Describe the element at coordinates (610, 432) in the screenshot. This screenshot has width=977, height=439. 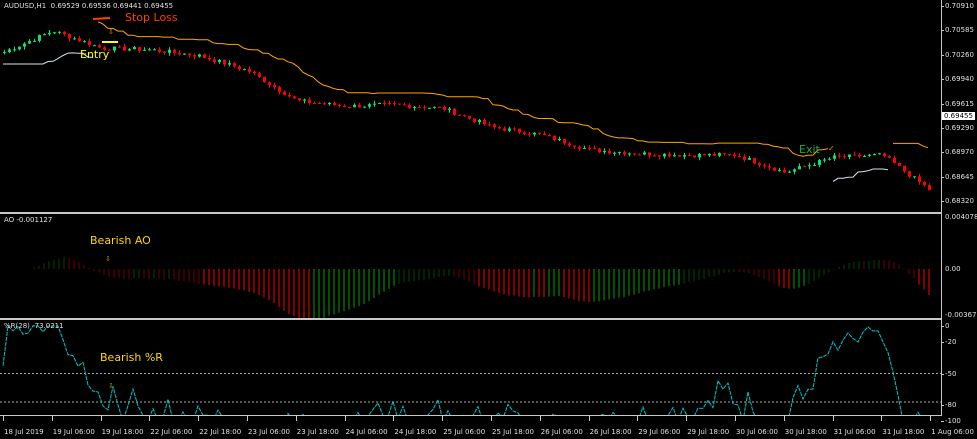
I see `time-axis-label: 26 Jul 18:00` at that location.